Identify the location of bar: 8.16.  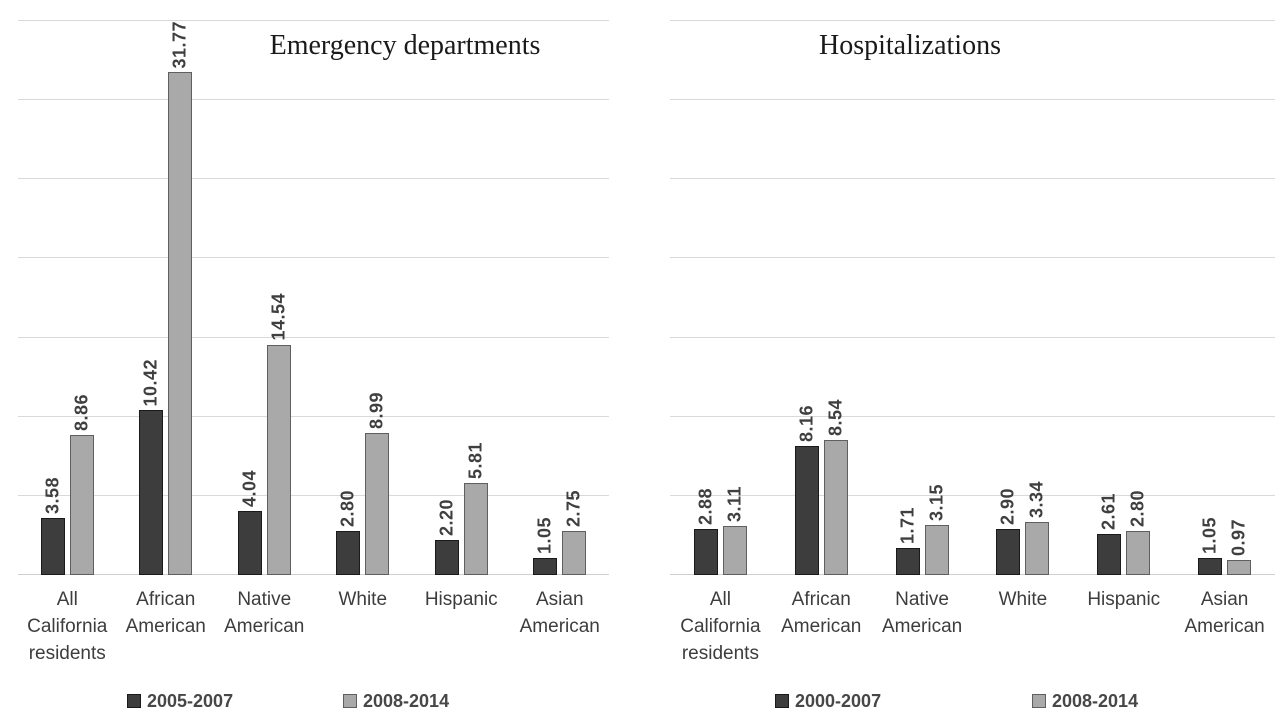
(806, 490).